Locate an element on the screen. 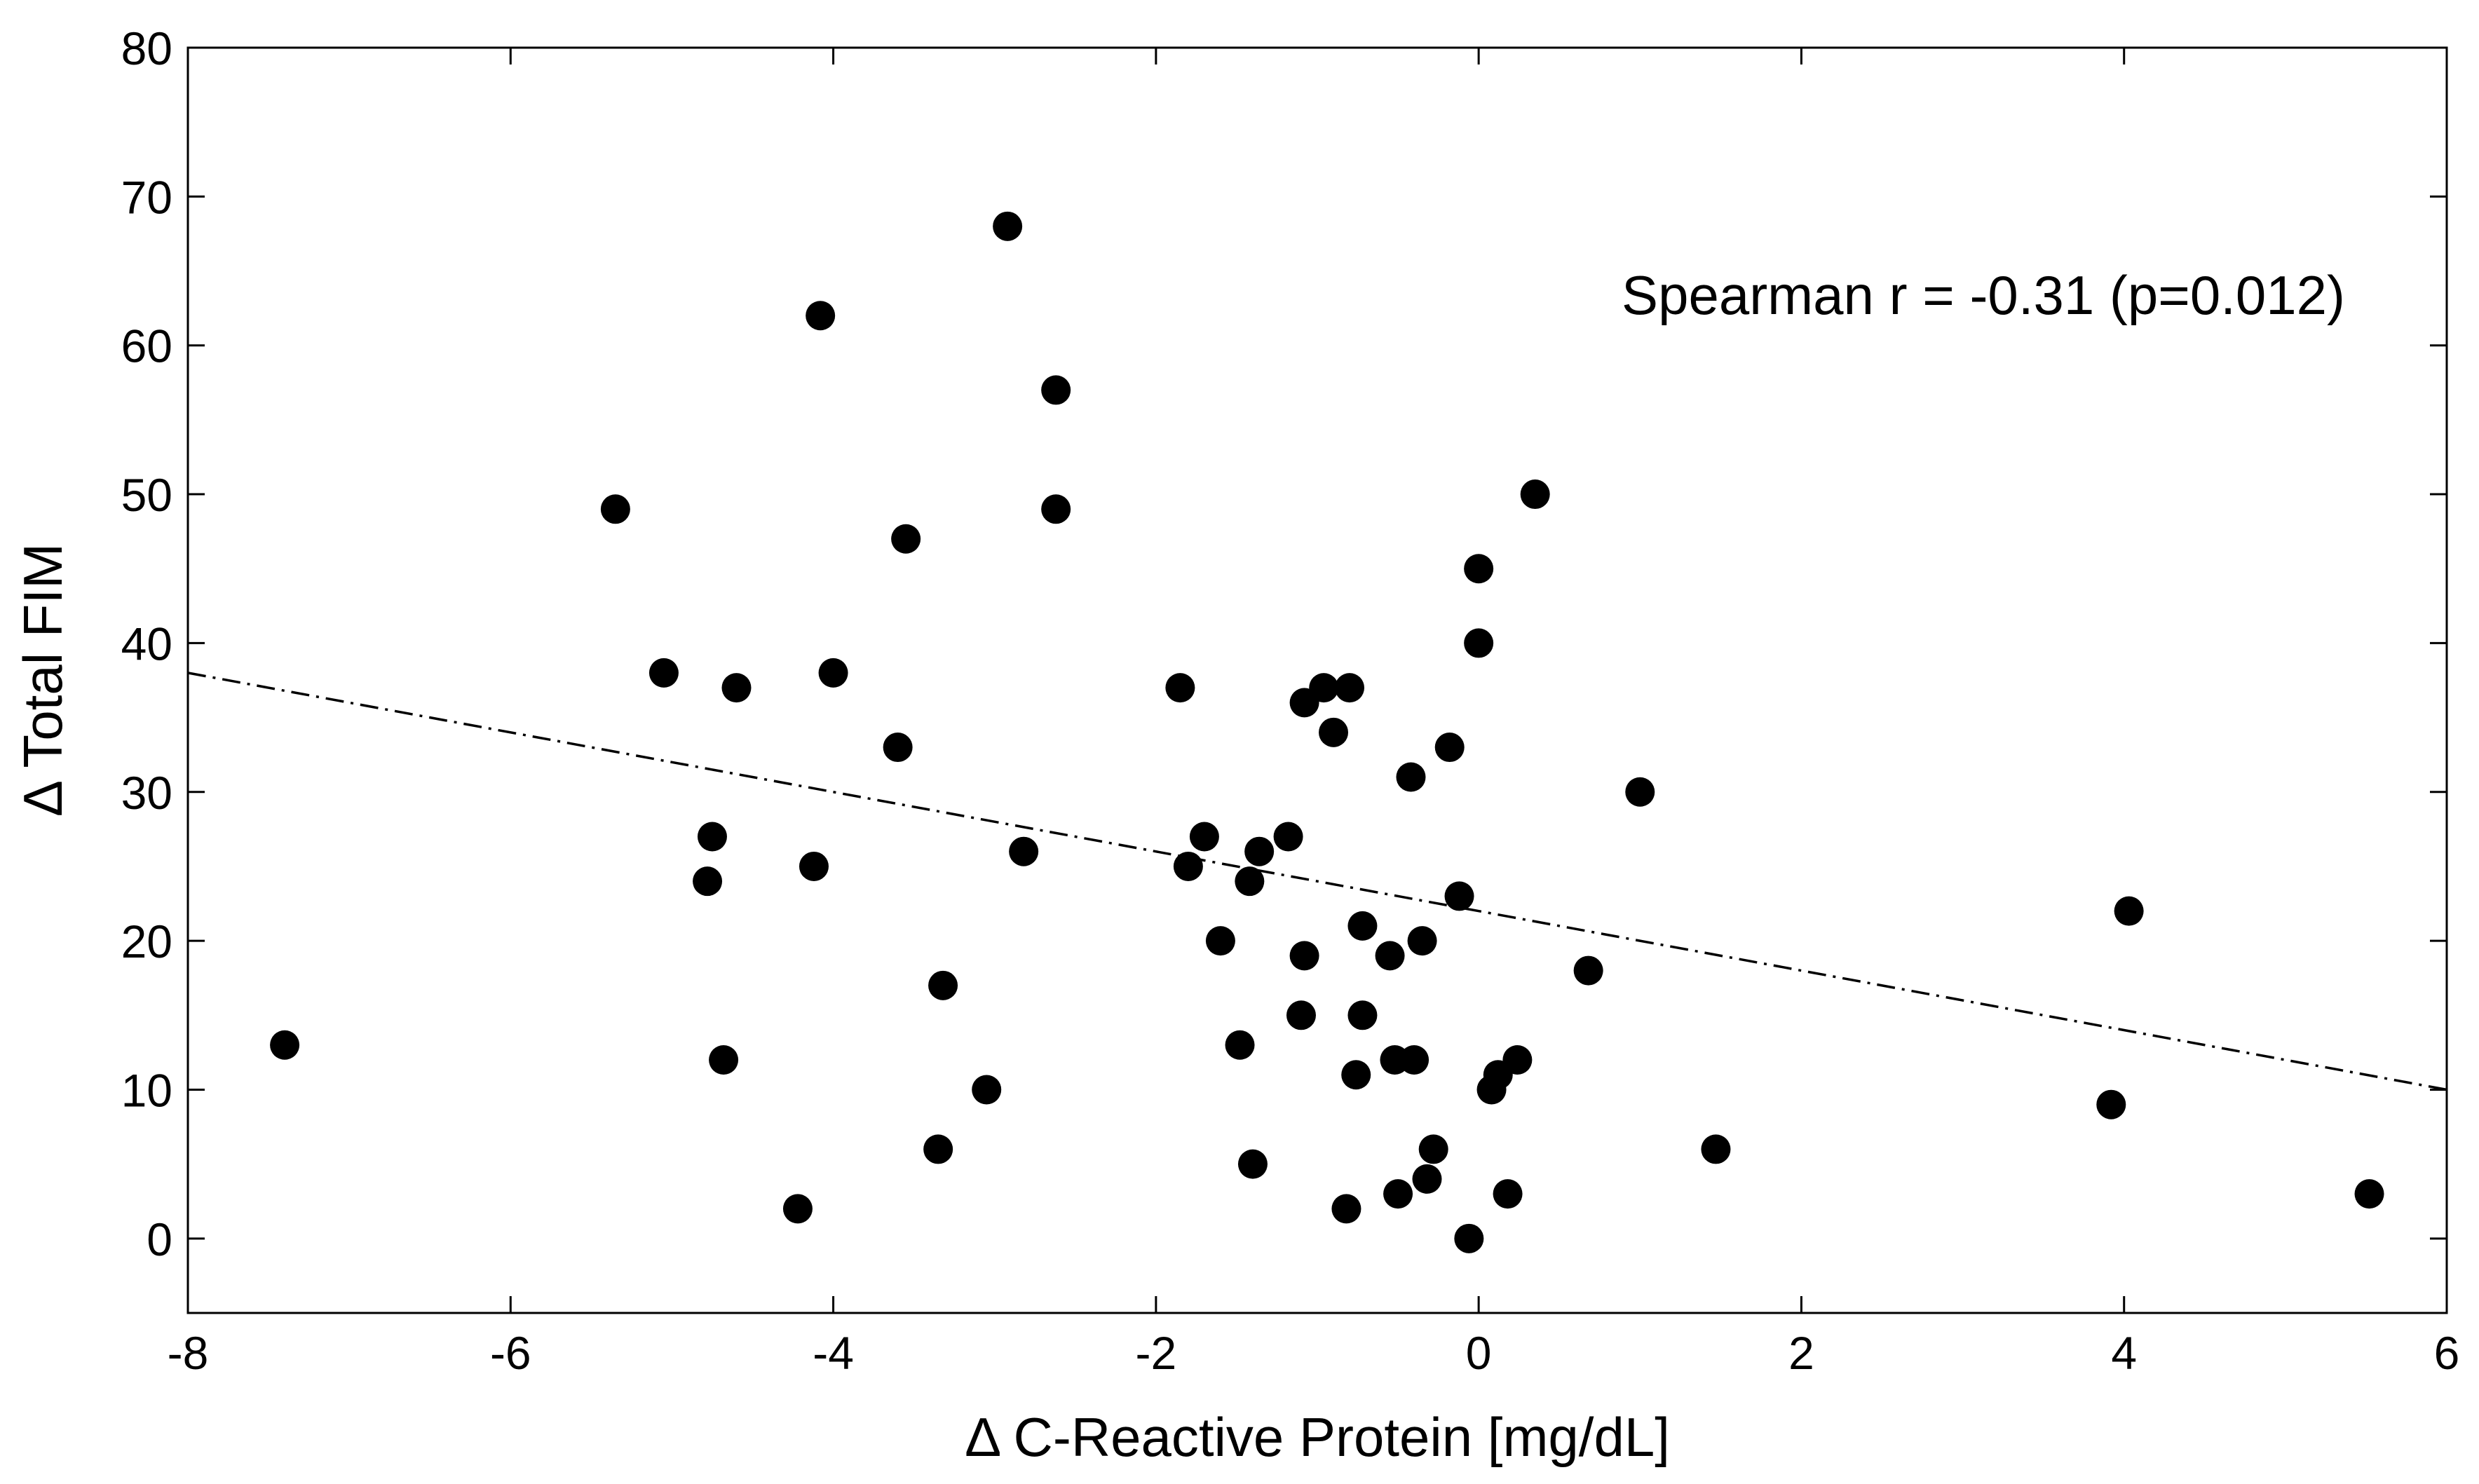 The image size is (2479, 1484). x-tick-label: 4 is located at coordinates (2124, 1353).